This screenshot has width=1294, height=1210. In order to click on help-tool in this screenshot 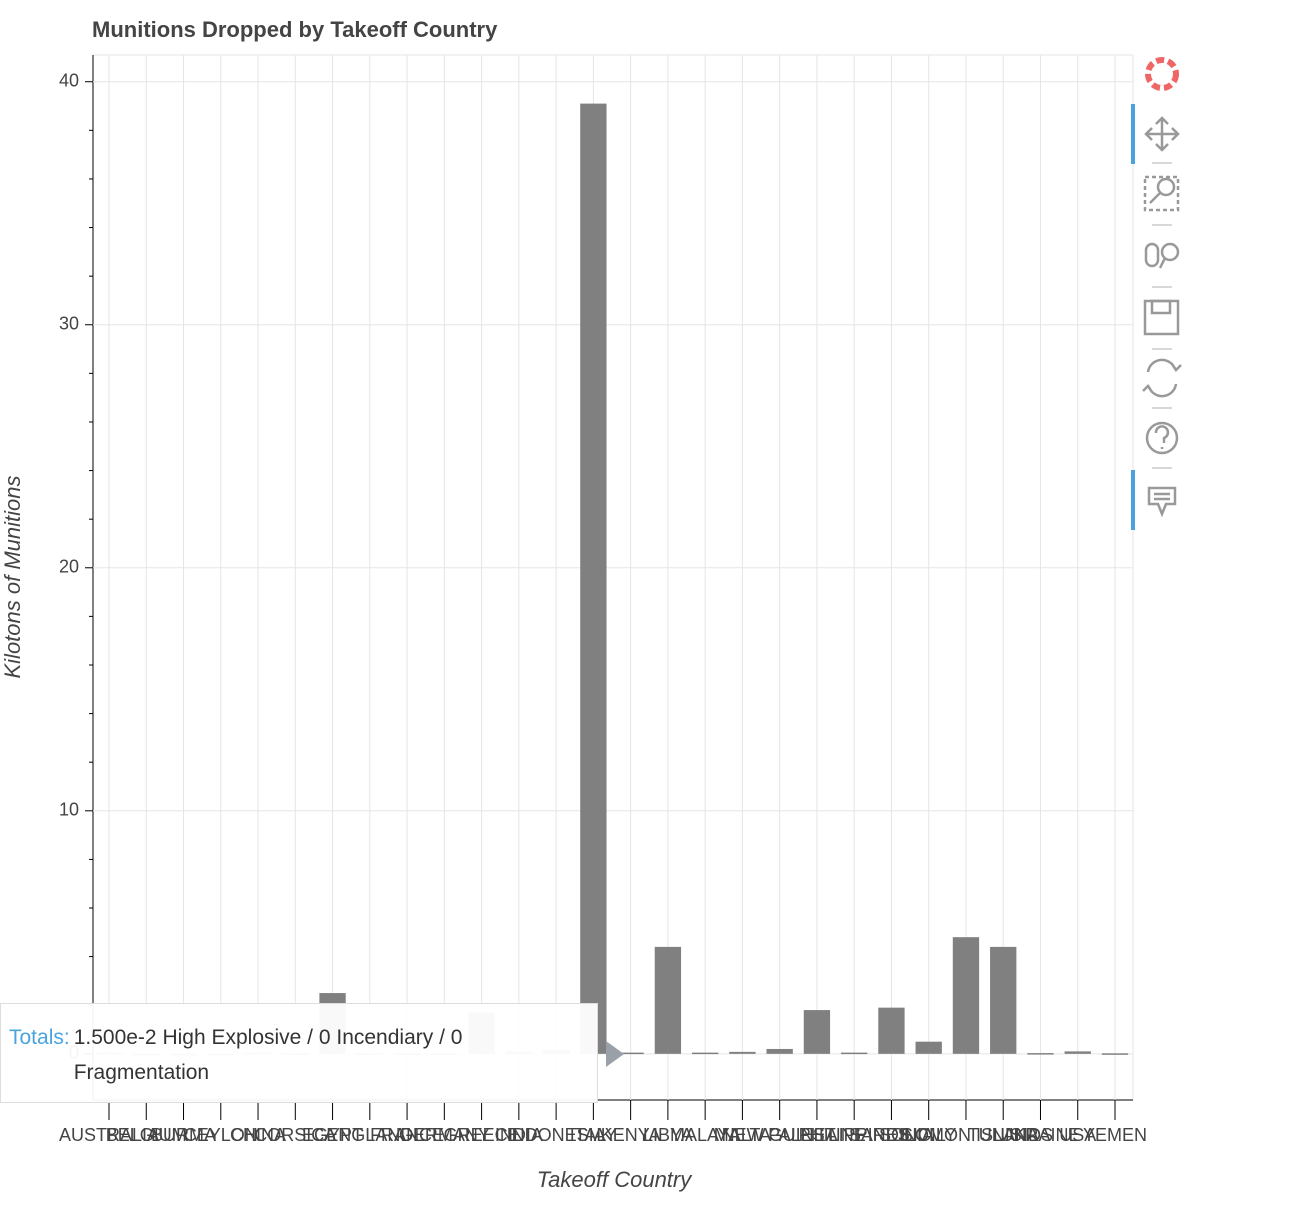, I will do `click(1162, 438)`.